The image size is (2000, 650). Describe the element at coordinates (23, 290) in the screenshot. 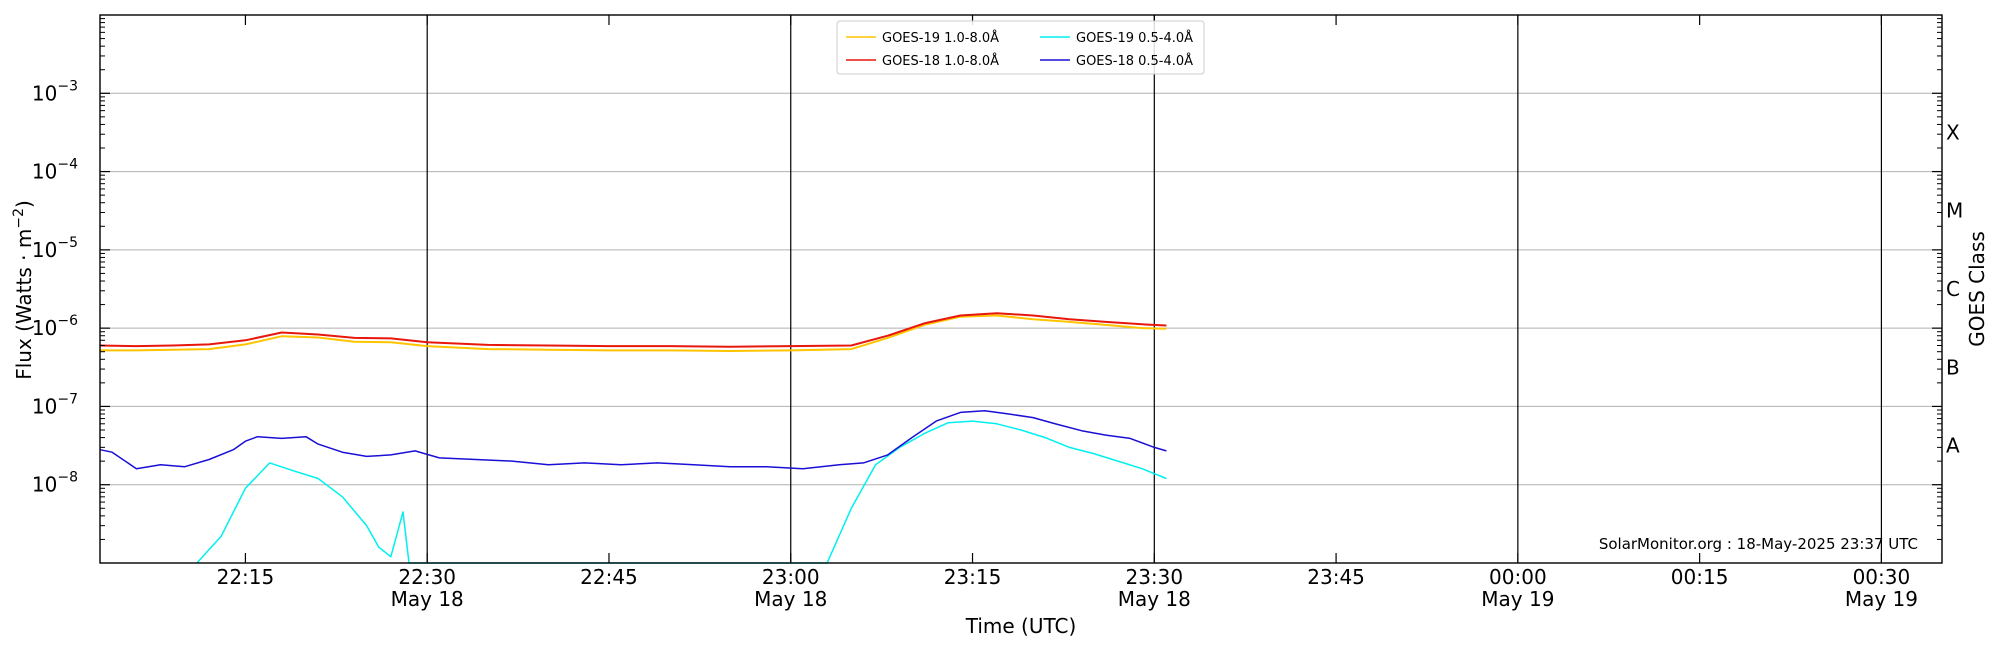

I see `y-axis-label: Flux (Watts · m−2)` at that location.